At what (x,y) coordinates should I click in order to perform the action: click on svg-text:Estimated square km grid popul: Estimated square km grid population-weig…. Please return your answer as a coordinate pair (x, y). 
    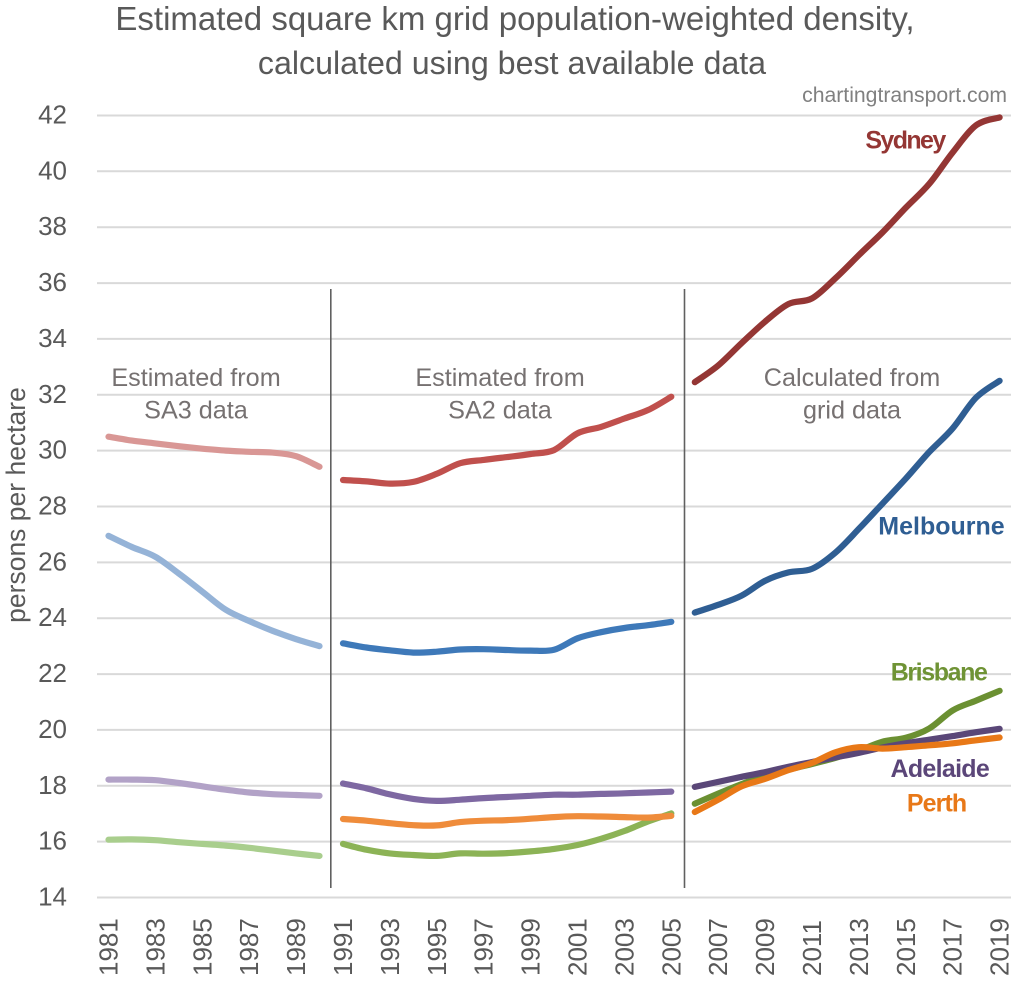
    Looking at the image, I should click on (514, 18).